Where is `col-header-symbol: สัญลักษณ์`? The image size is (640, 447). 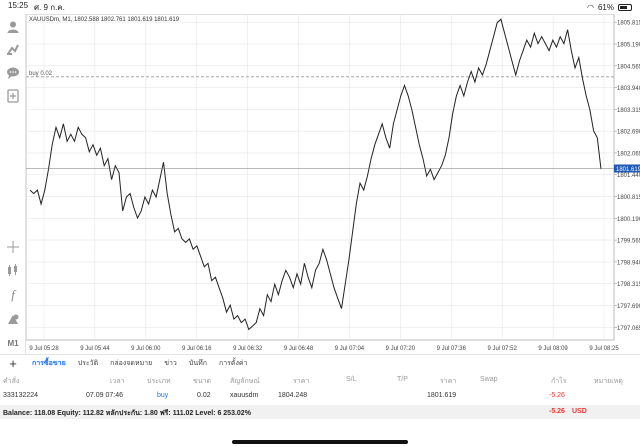 col-header-symbol: สัญลักษณ์ is located at coordinates (245, 381).